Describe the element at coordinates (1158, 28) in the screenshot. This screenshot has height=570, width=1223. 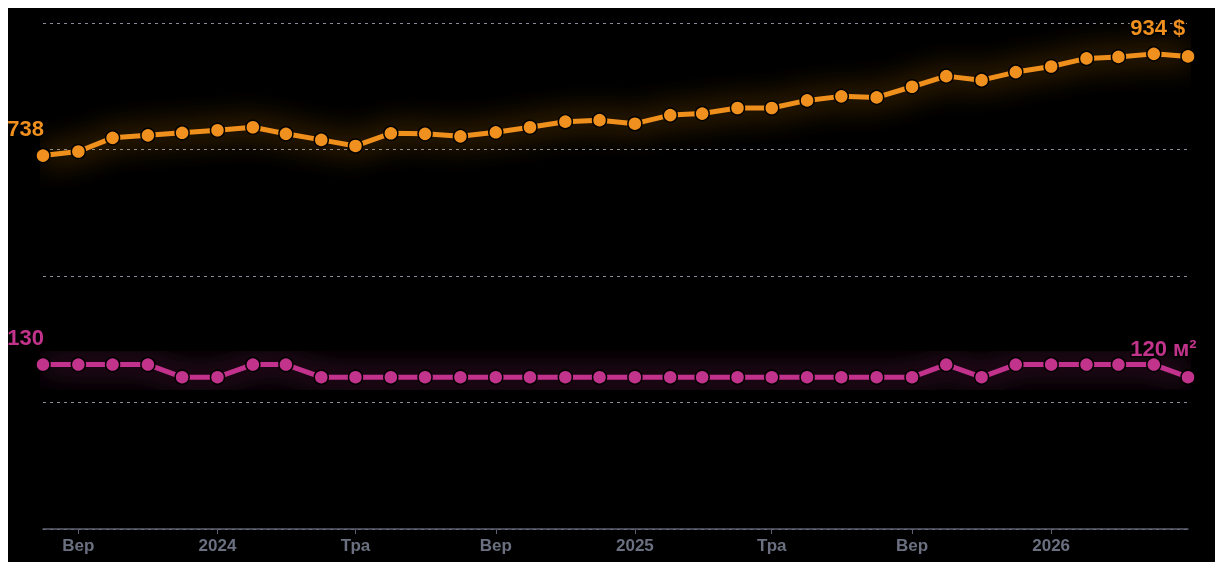
I see `data-label: 934 $` at that location.